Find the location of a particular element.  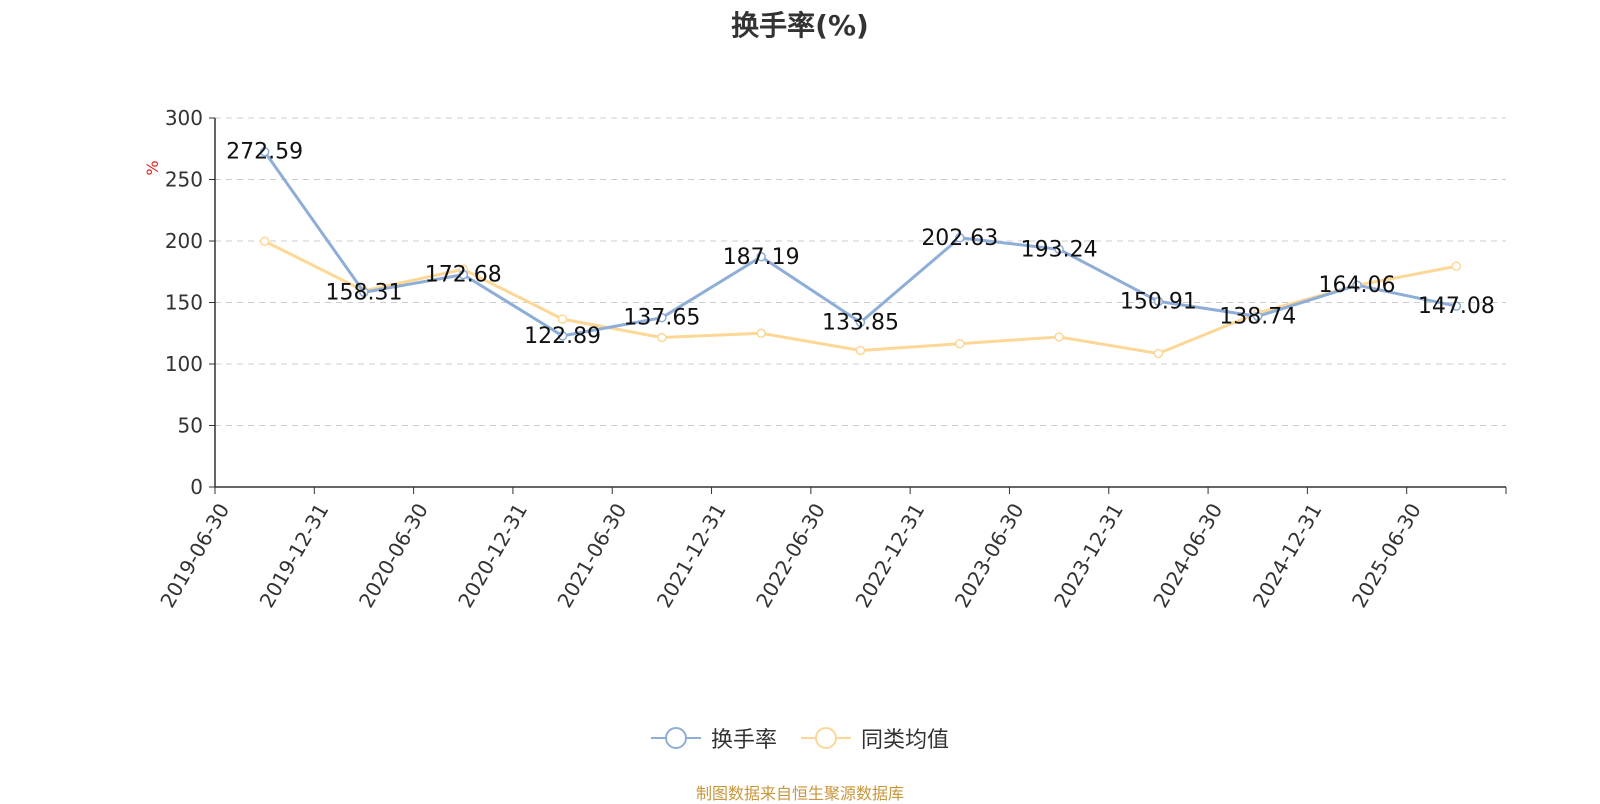

y-axis-unit-label: % is located at coordinates (152, 167).